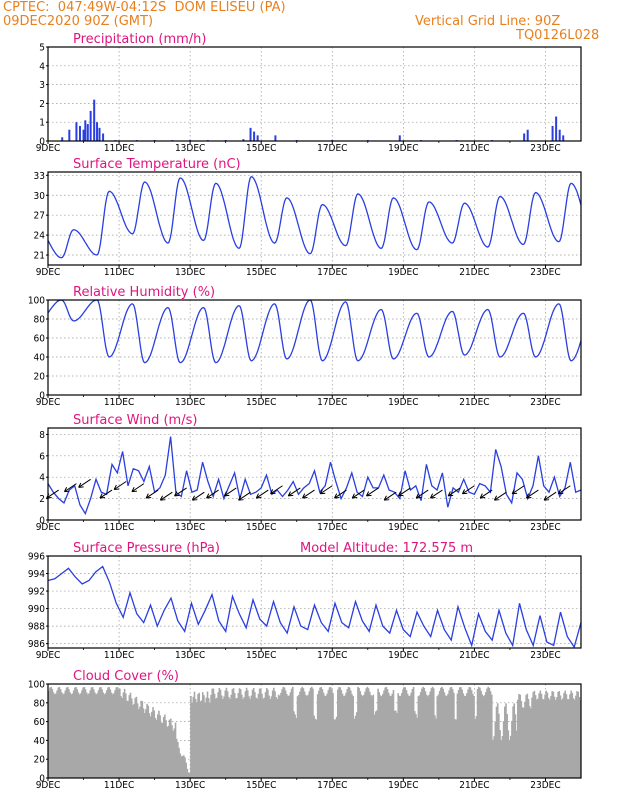 Image resolution: width=618 pixels, height=800 pixels. Describe the element at coordinates (36, 301) in the screenshot. I see `y-tick-label: 100` at that location.